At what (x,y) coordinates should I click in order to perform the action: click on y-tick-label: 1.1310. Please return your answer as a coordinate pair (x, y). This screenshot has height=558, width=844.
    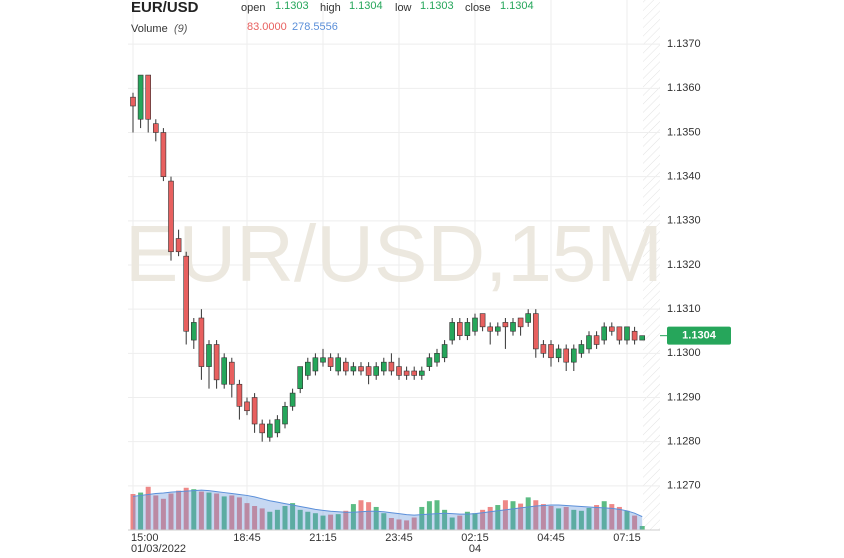
    Looking at the image, I should click on (684, 309).